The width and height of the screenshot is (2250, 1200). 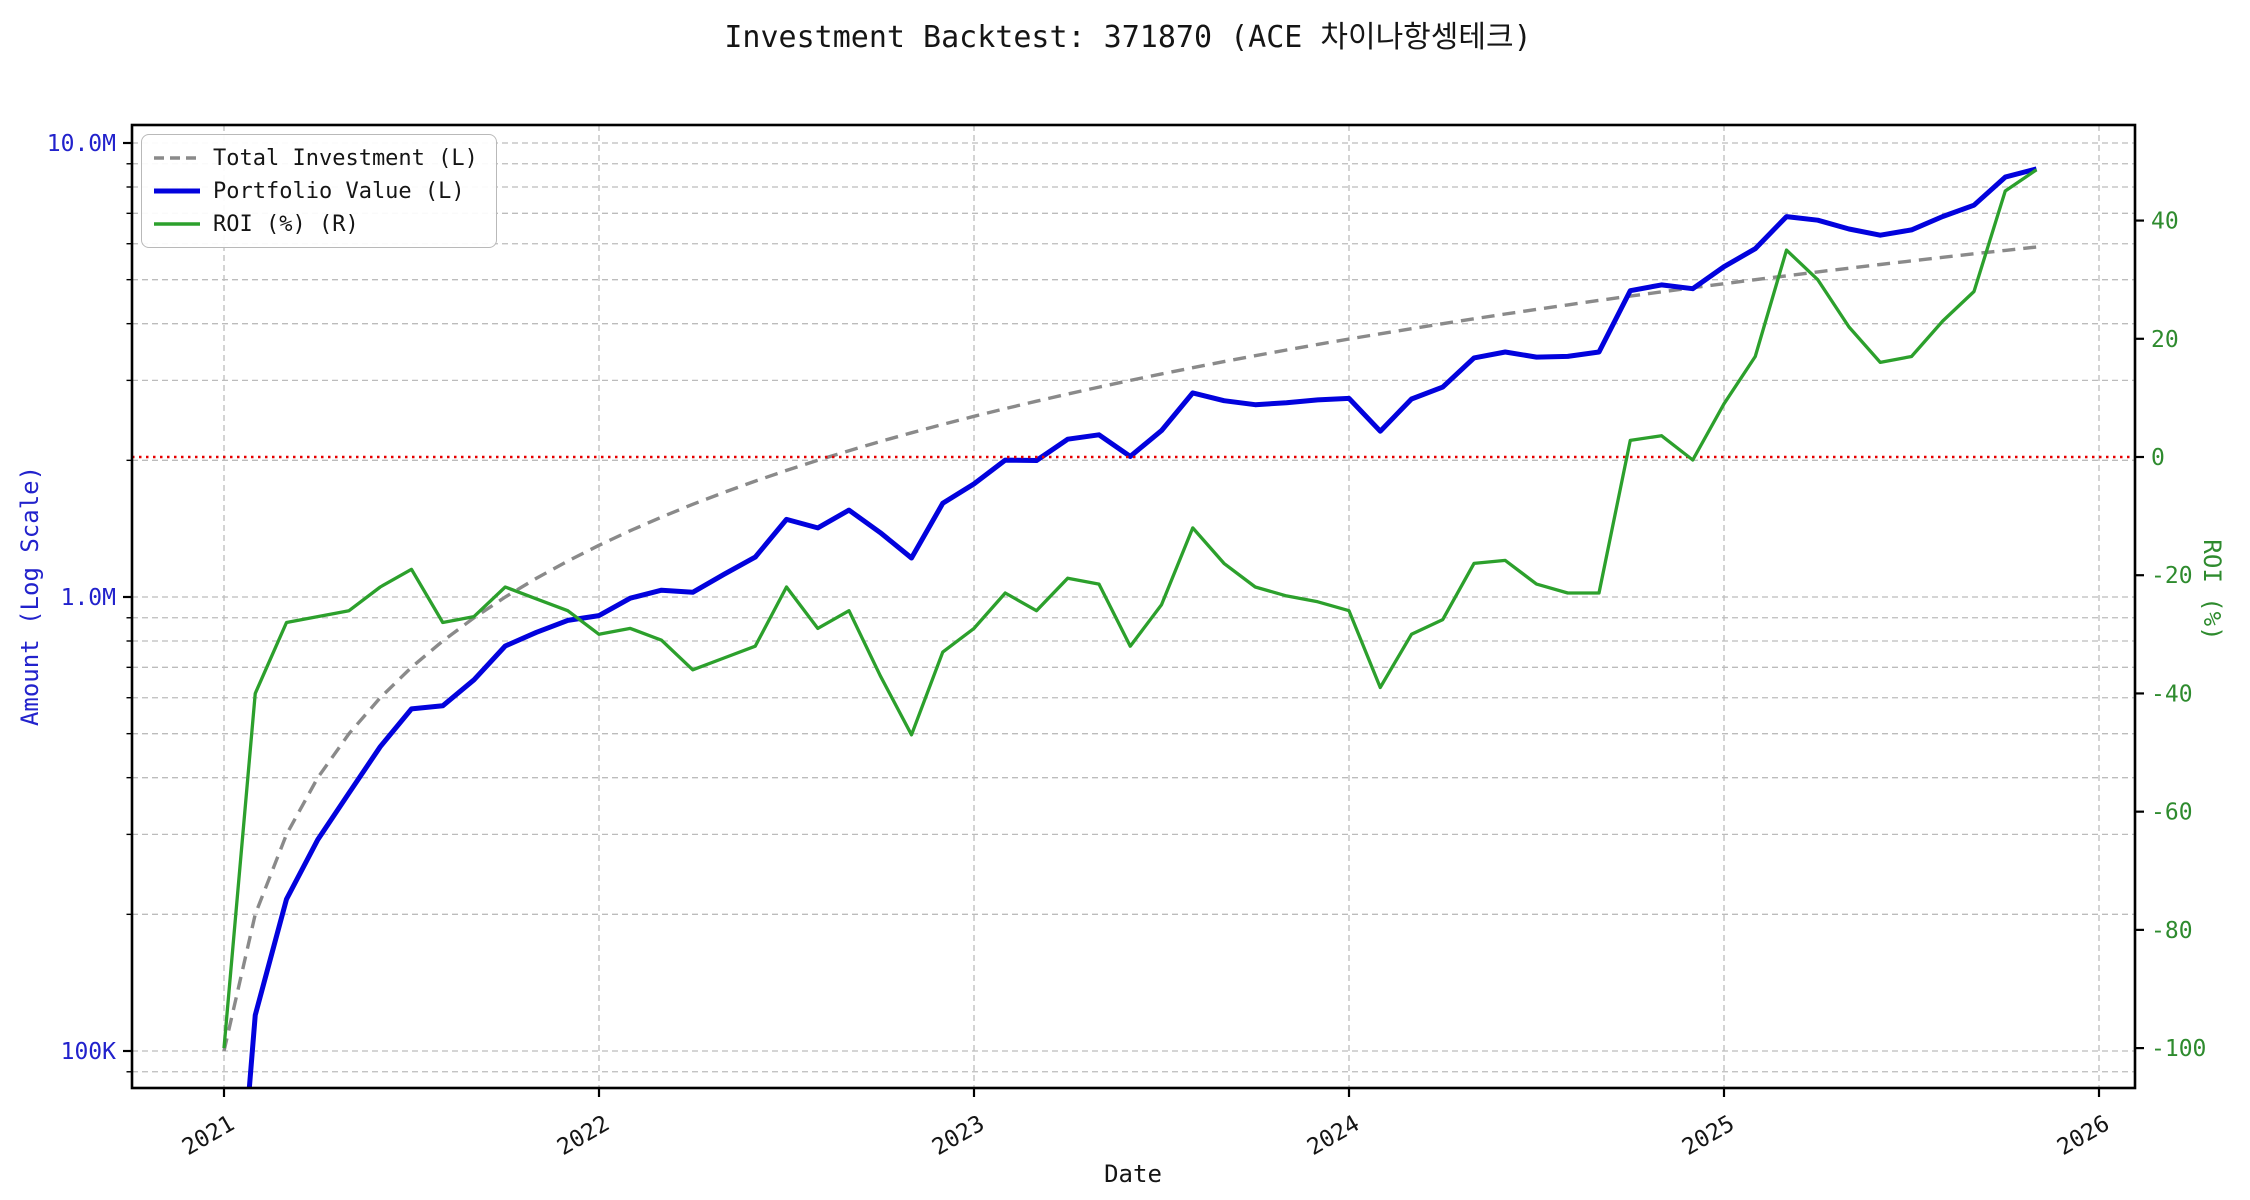 What do you see at coordinates (2178, 1049) in the screenshot?
I see `right-axis-tick-label: -100` at bounding box center [2178, 1049].